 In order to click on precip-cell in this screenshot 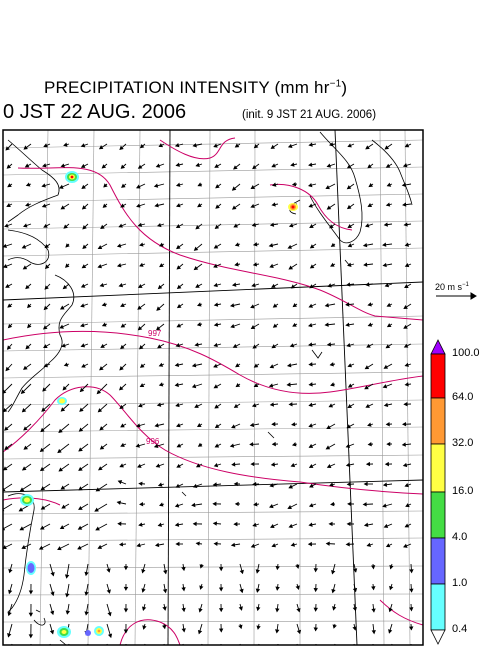, I will do `click(293, 207)`.